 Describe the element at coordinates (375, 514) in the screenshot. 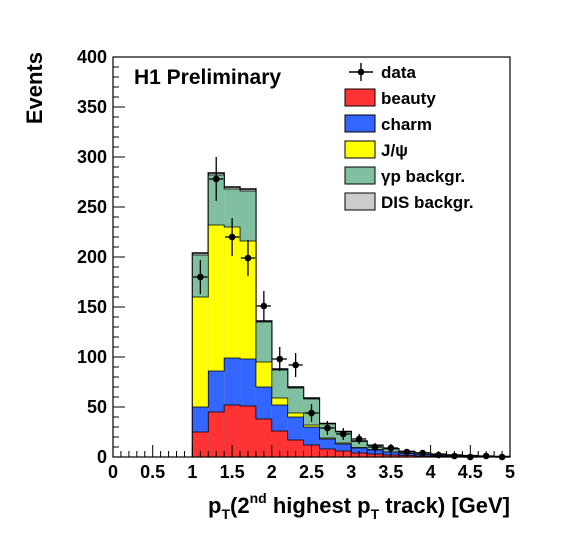

I see `x-axis-title-sub2: T` at that location.